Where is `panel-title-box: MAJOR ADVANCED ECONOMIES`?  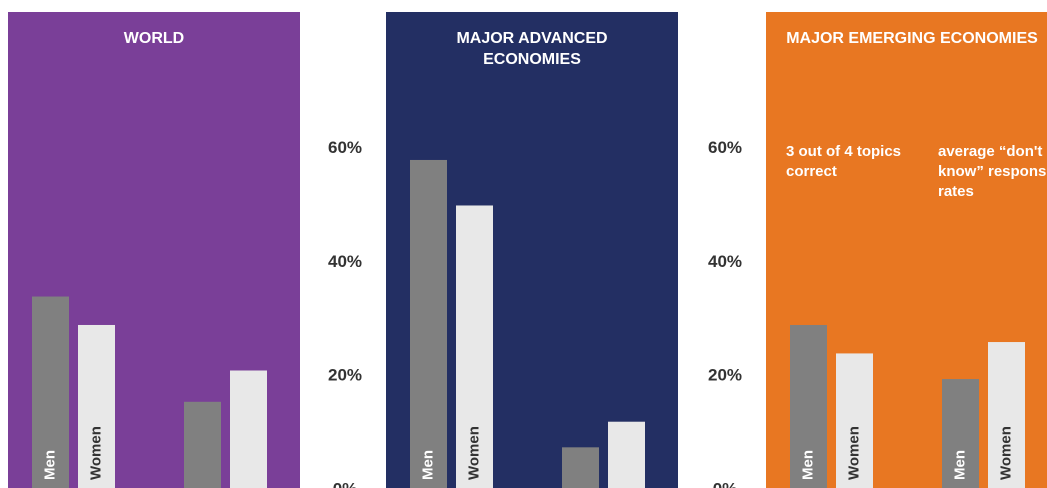 panel-title-box: MAJOR ADVANCED ECONOMIES is located at coordinates (532, 49).